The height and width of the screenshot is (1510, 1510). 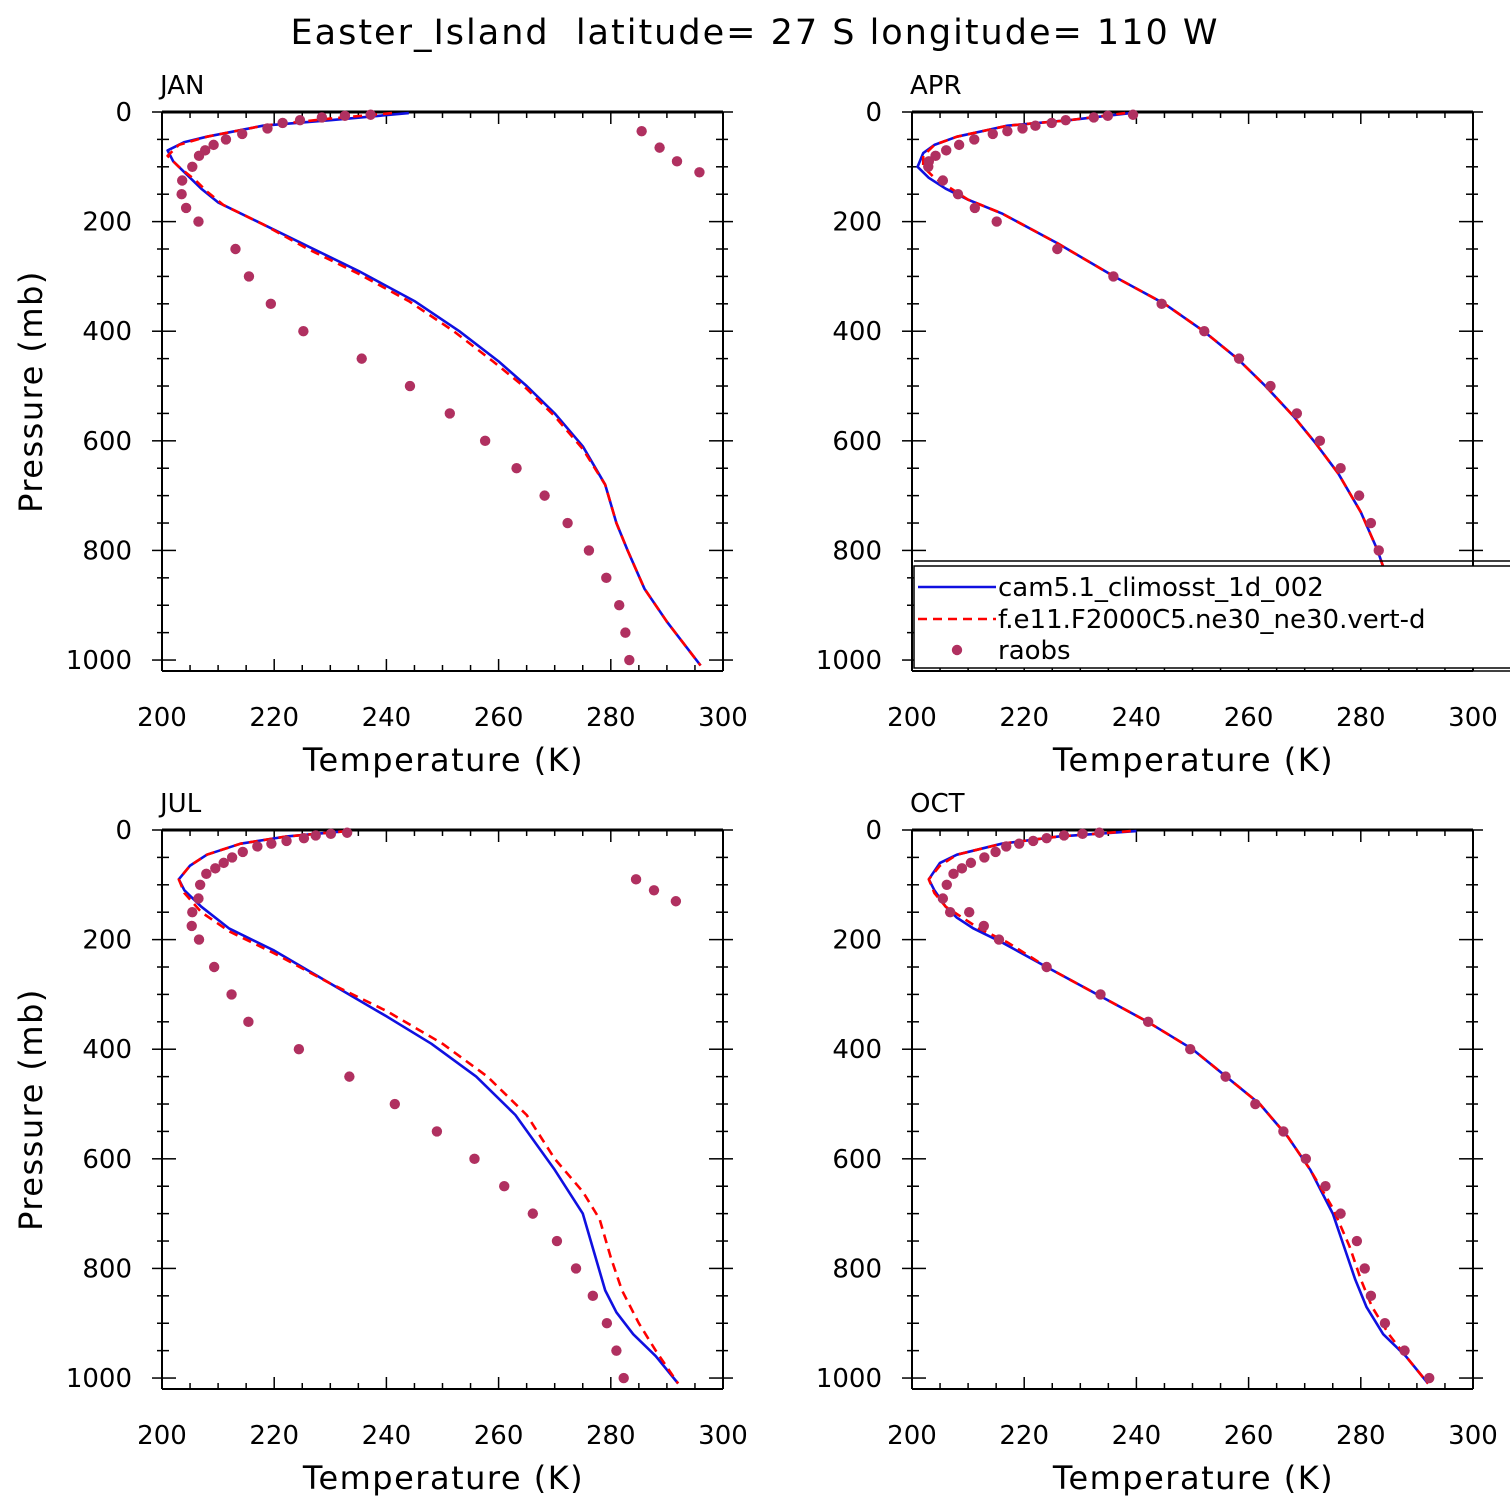 What do you see at coordinates (1249, 718) in the screenshot?
I see `x-tick-label: 260` at bounding box center [1249, 718].